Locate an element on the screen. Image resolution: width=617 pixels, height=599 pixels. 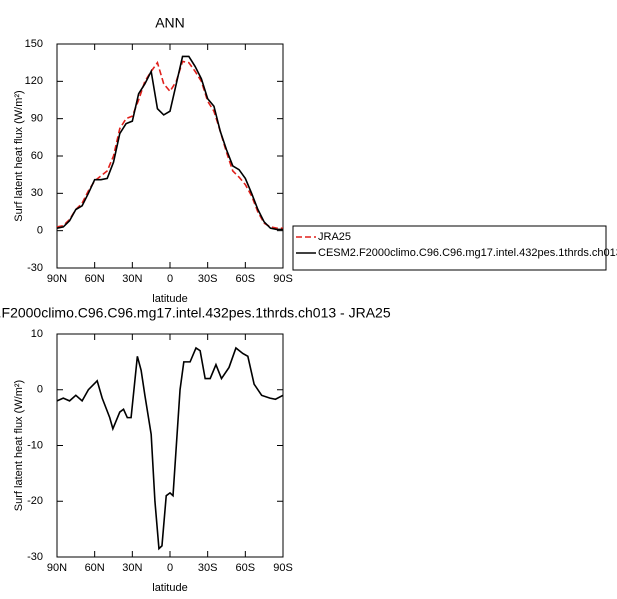
y-tick-label: -10 is located at coordinates (35, 445).